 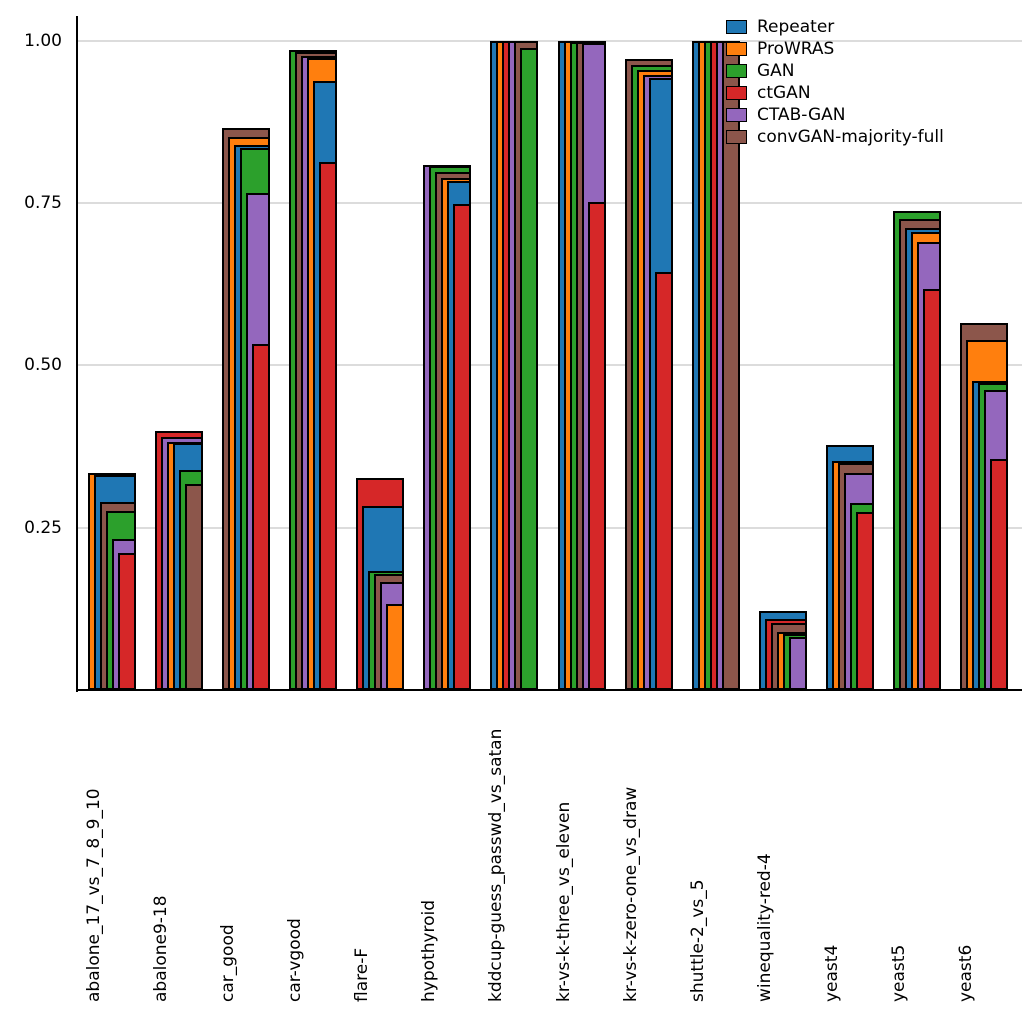 What do you see at coordinates (865, 601) in the screenshot?
I see `bar-ctgan-yeast4` at bounding box center [865, 601].